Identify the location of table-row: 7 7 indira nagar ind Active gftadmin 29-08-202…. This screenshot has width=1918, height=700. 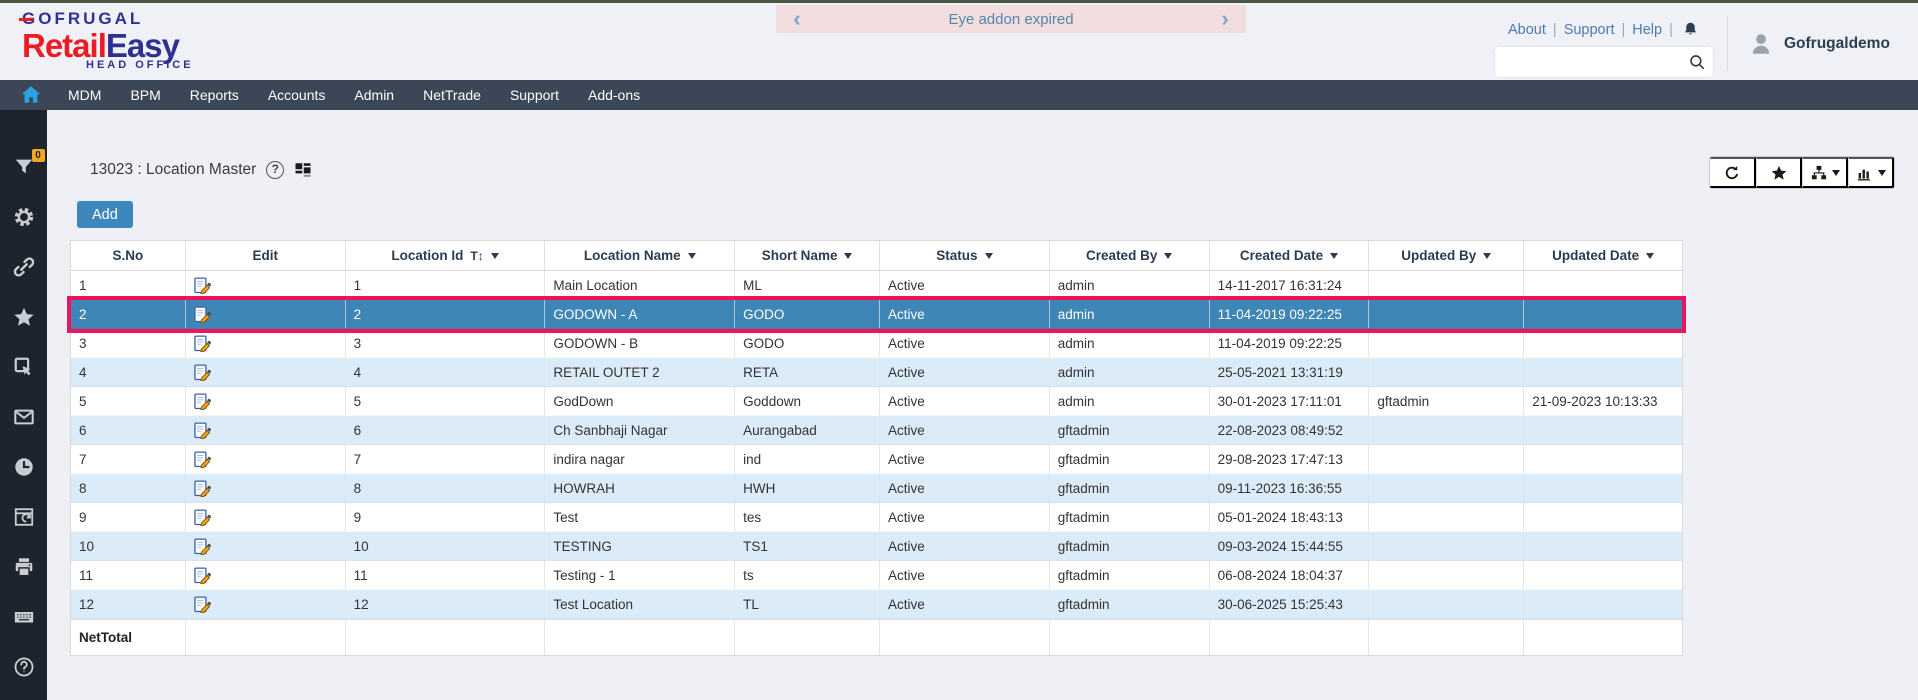
(876, 459).